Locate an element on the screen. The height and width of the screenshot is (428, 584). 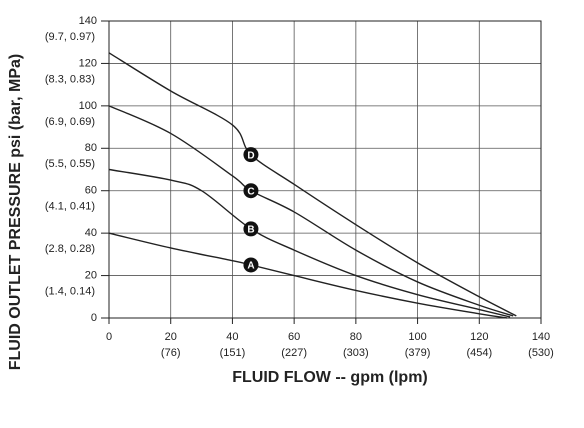
x-tick-label: 20 is located at coordinates (171, 337).